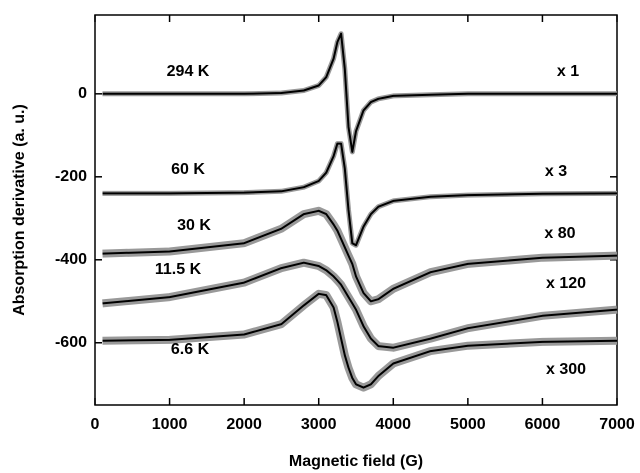  I want to click on scale-label: x 80, so click(559, 233).